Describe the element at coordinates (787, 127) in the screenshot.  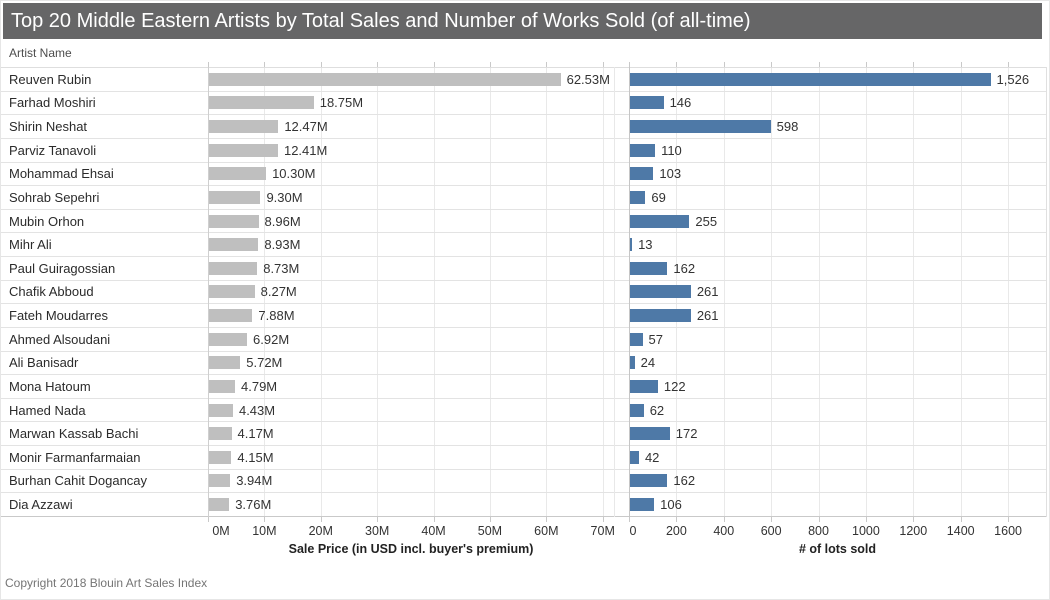
I see `lots-value: 598` at that location.